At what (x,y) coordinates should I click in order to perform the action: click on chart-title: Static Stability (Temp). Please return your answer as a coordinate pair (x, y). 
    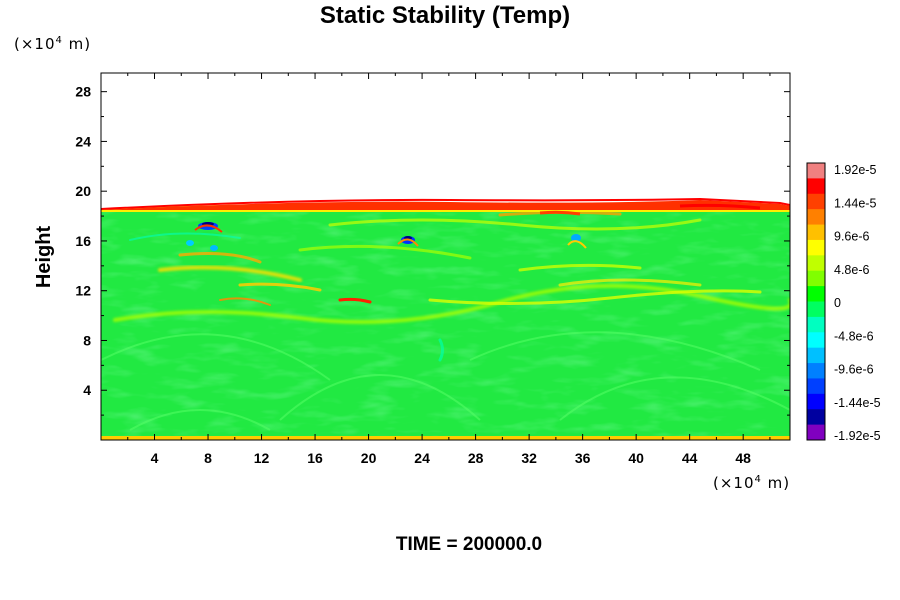
    Looking at the image, I should click on (445, 15).